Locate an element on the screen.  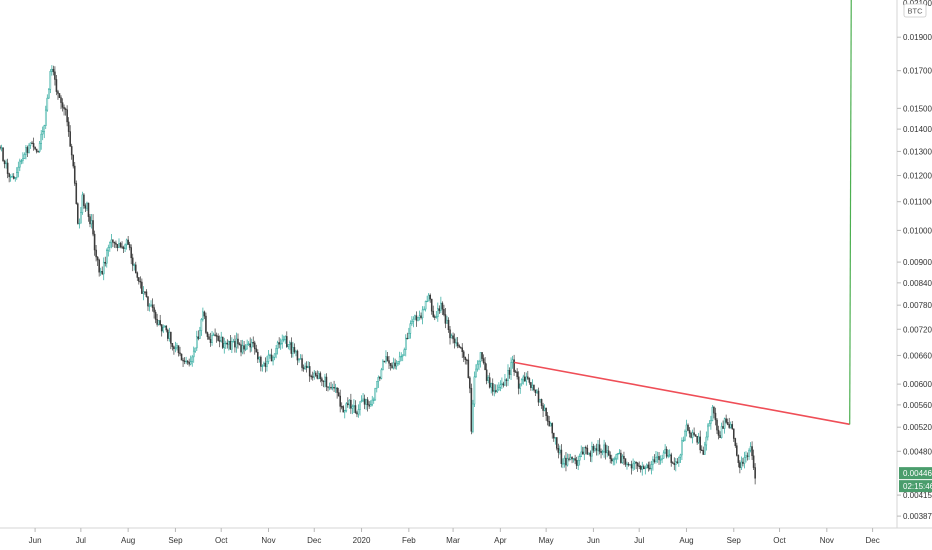
time-tick-label: May is located at coordinates (546, 540).